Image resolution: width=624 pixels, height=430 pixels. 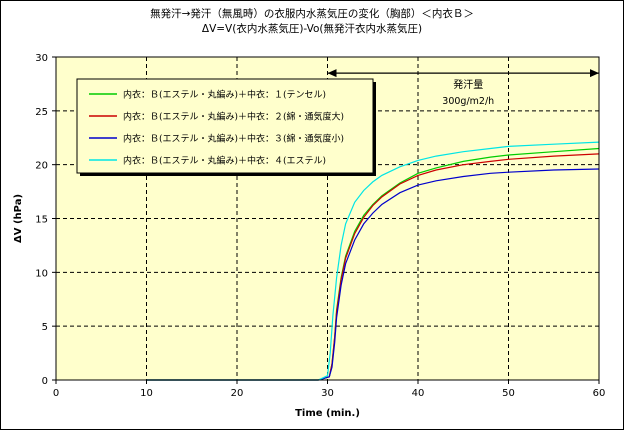 I want to click on chart-title-line2: ΔV=V(衣内水蒸気圧)-Vo(無発汗衣内水蒸気圧), so click(x=312, y=28).